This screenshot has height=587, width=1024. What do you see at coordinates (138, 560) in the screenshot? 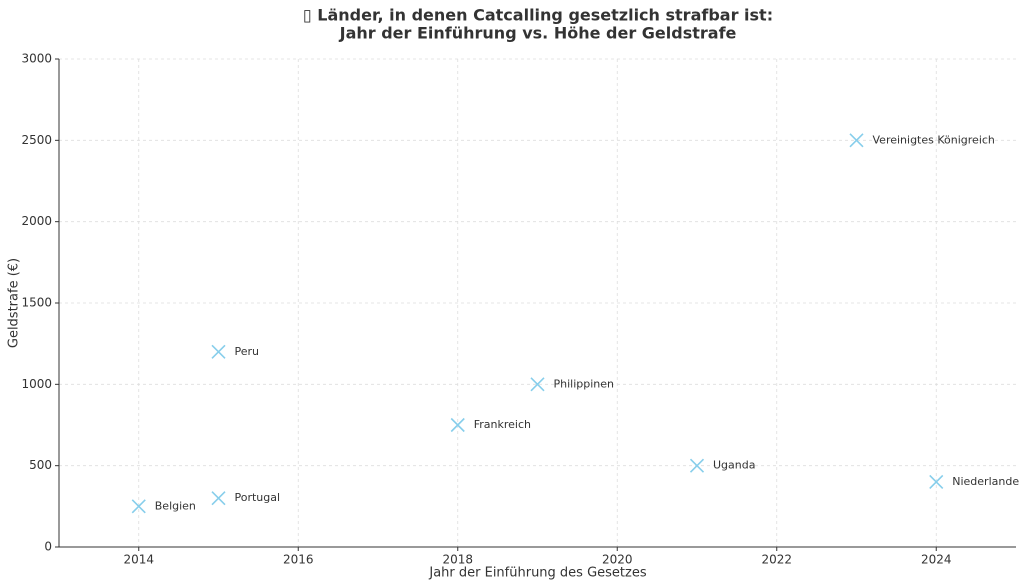
I see `x-tick-label: 2014` at bounding box center [138, 560].